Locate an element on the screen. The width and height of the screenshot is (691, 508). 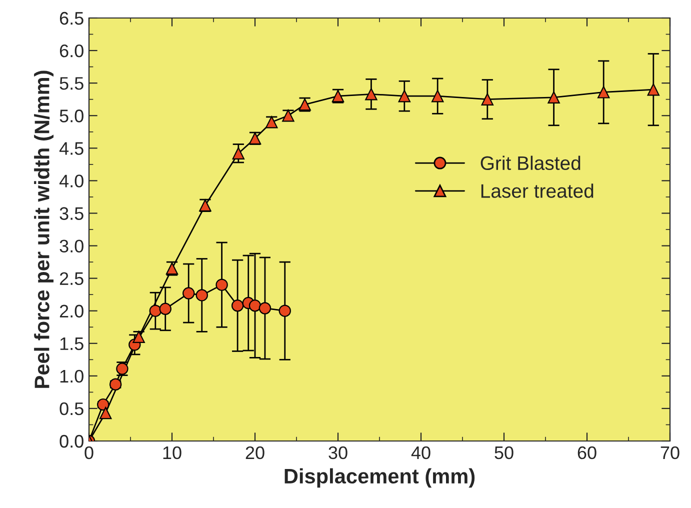
y-tick-label: 1.0 is located at coordinates (72, 376).